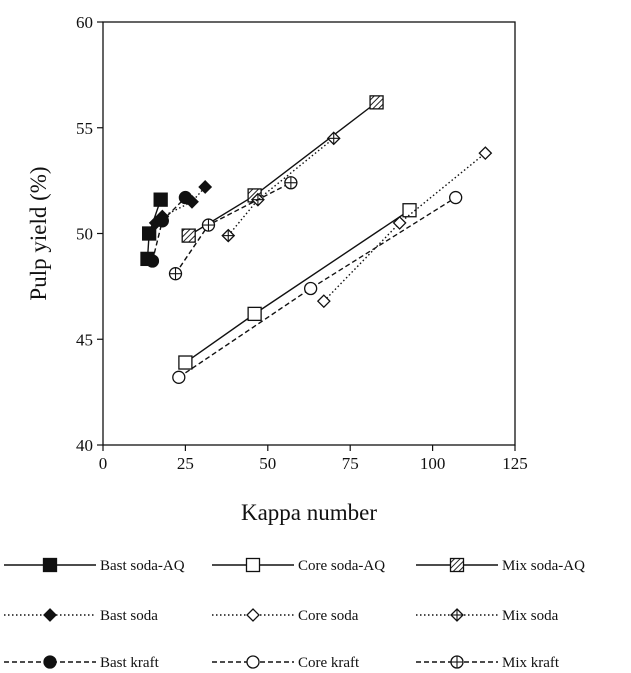 Image resolution: width=631 pixels, height=673 pixels. What do you see at coordinates (81, 616) in the screenshot?
I see `legend-item: Bast soda` at bounding box center [81, 616].